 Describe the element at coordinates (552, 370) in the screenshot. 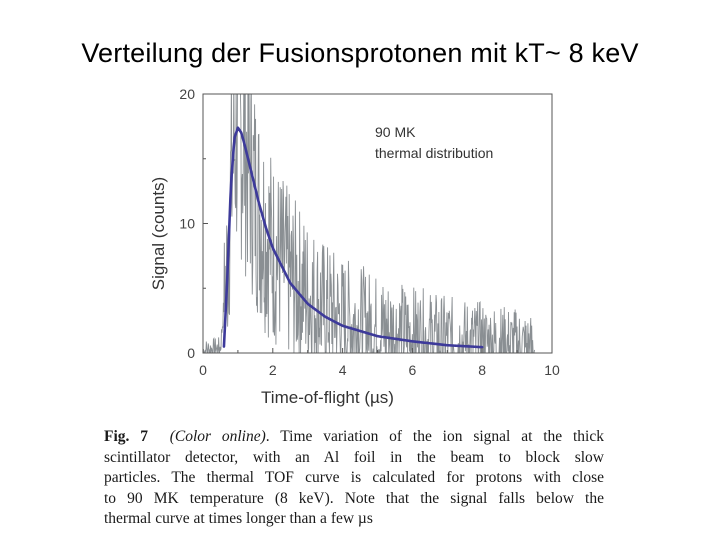

I see `x-tick-label: 10` at that location.